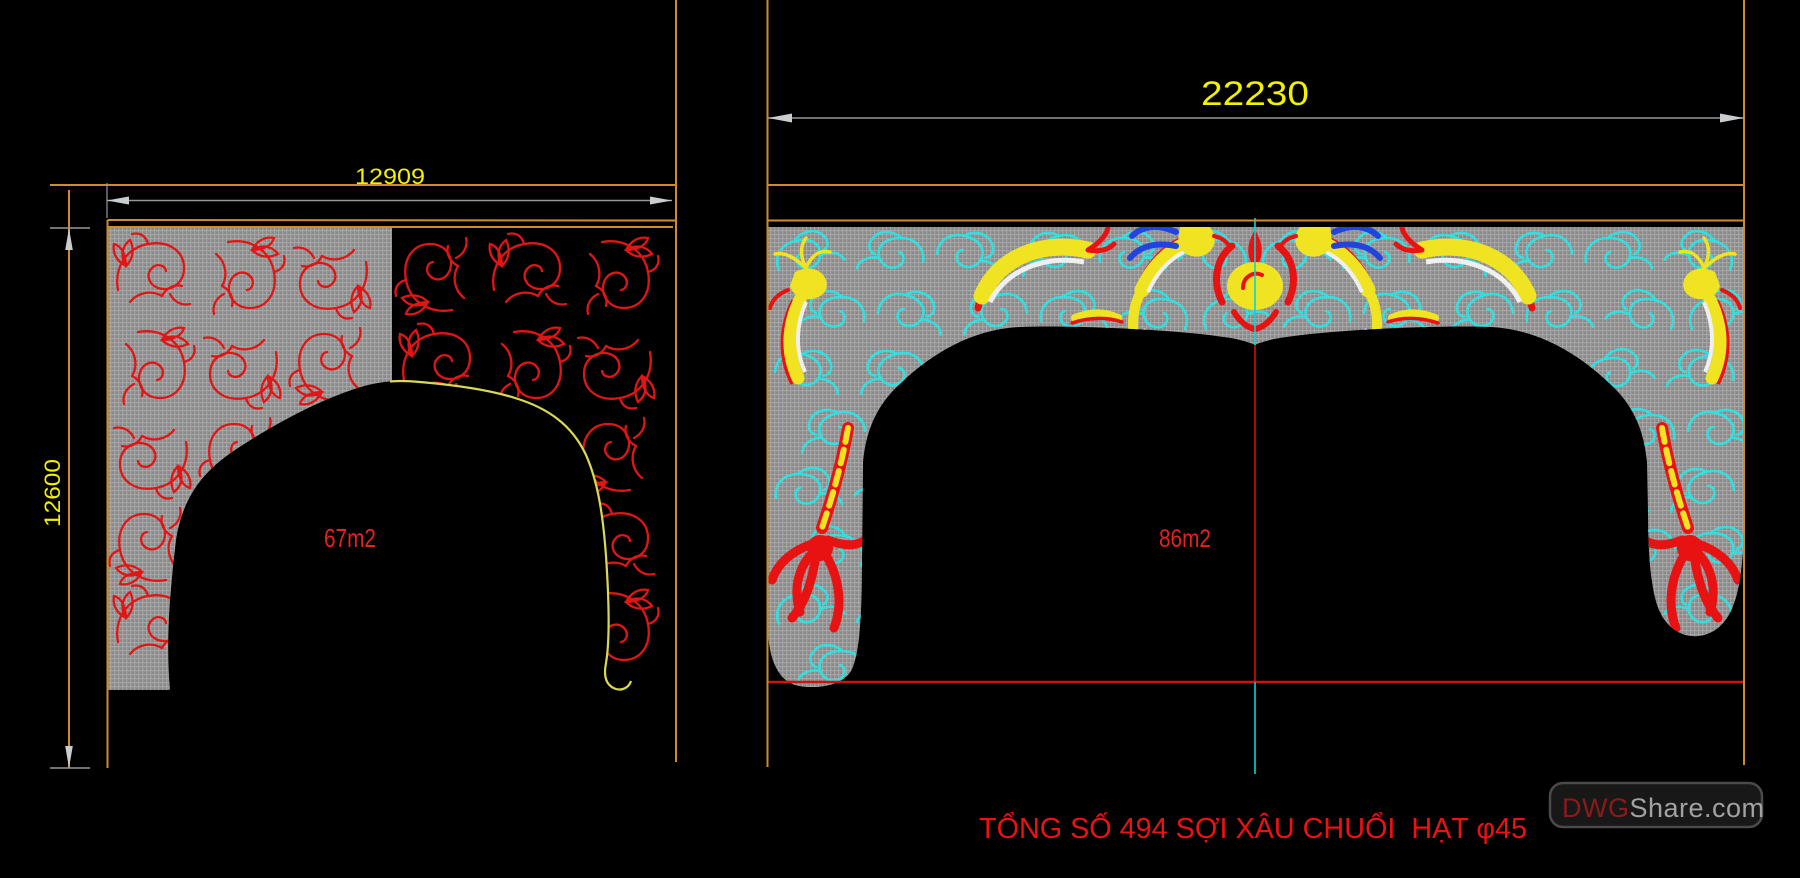 This screenshot has height=878, width=1800. I want to click on left-arch-outline, so click(511, 535).